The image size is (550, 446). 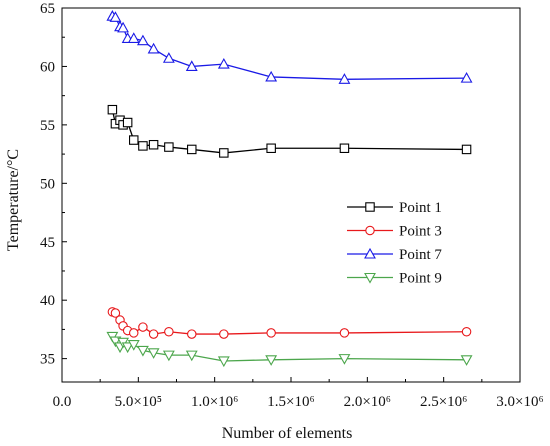 What do you see at coordinates (394, 279) in the screenshot?
I see `legend-item: Point 9` at bounding box center [394, 279].